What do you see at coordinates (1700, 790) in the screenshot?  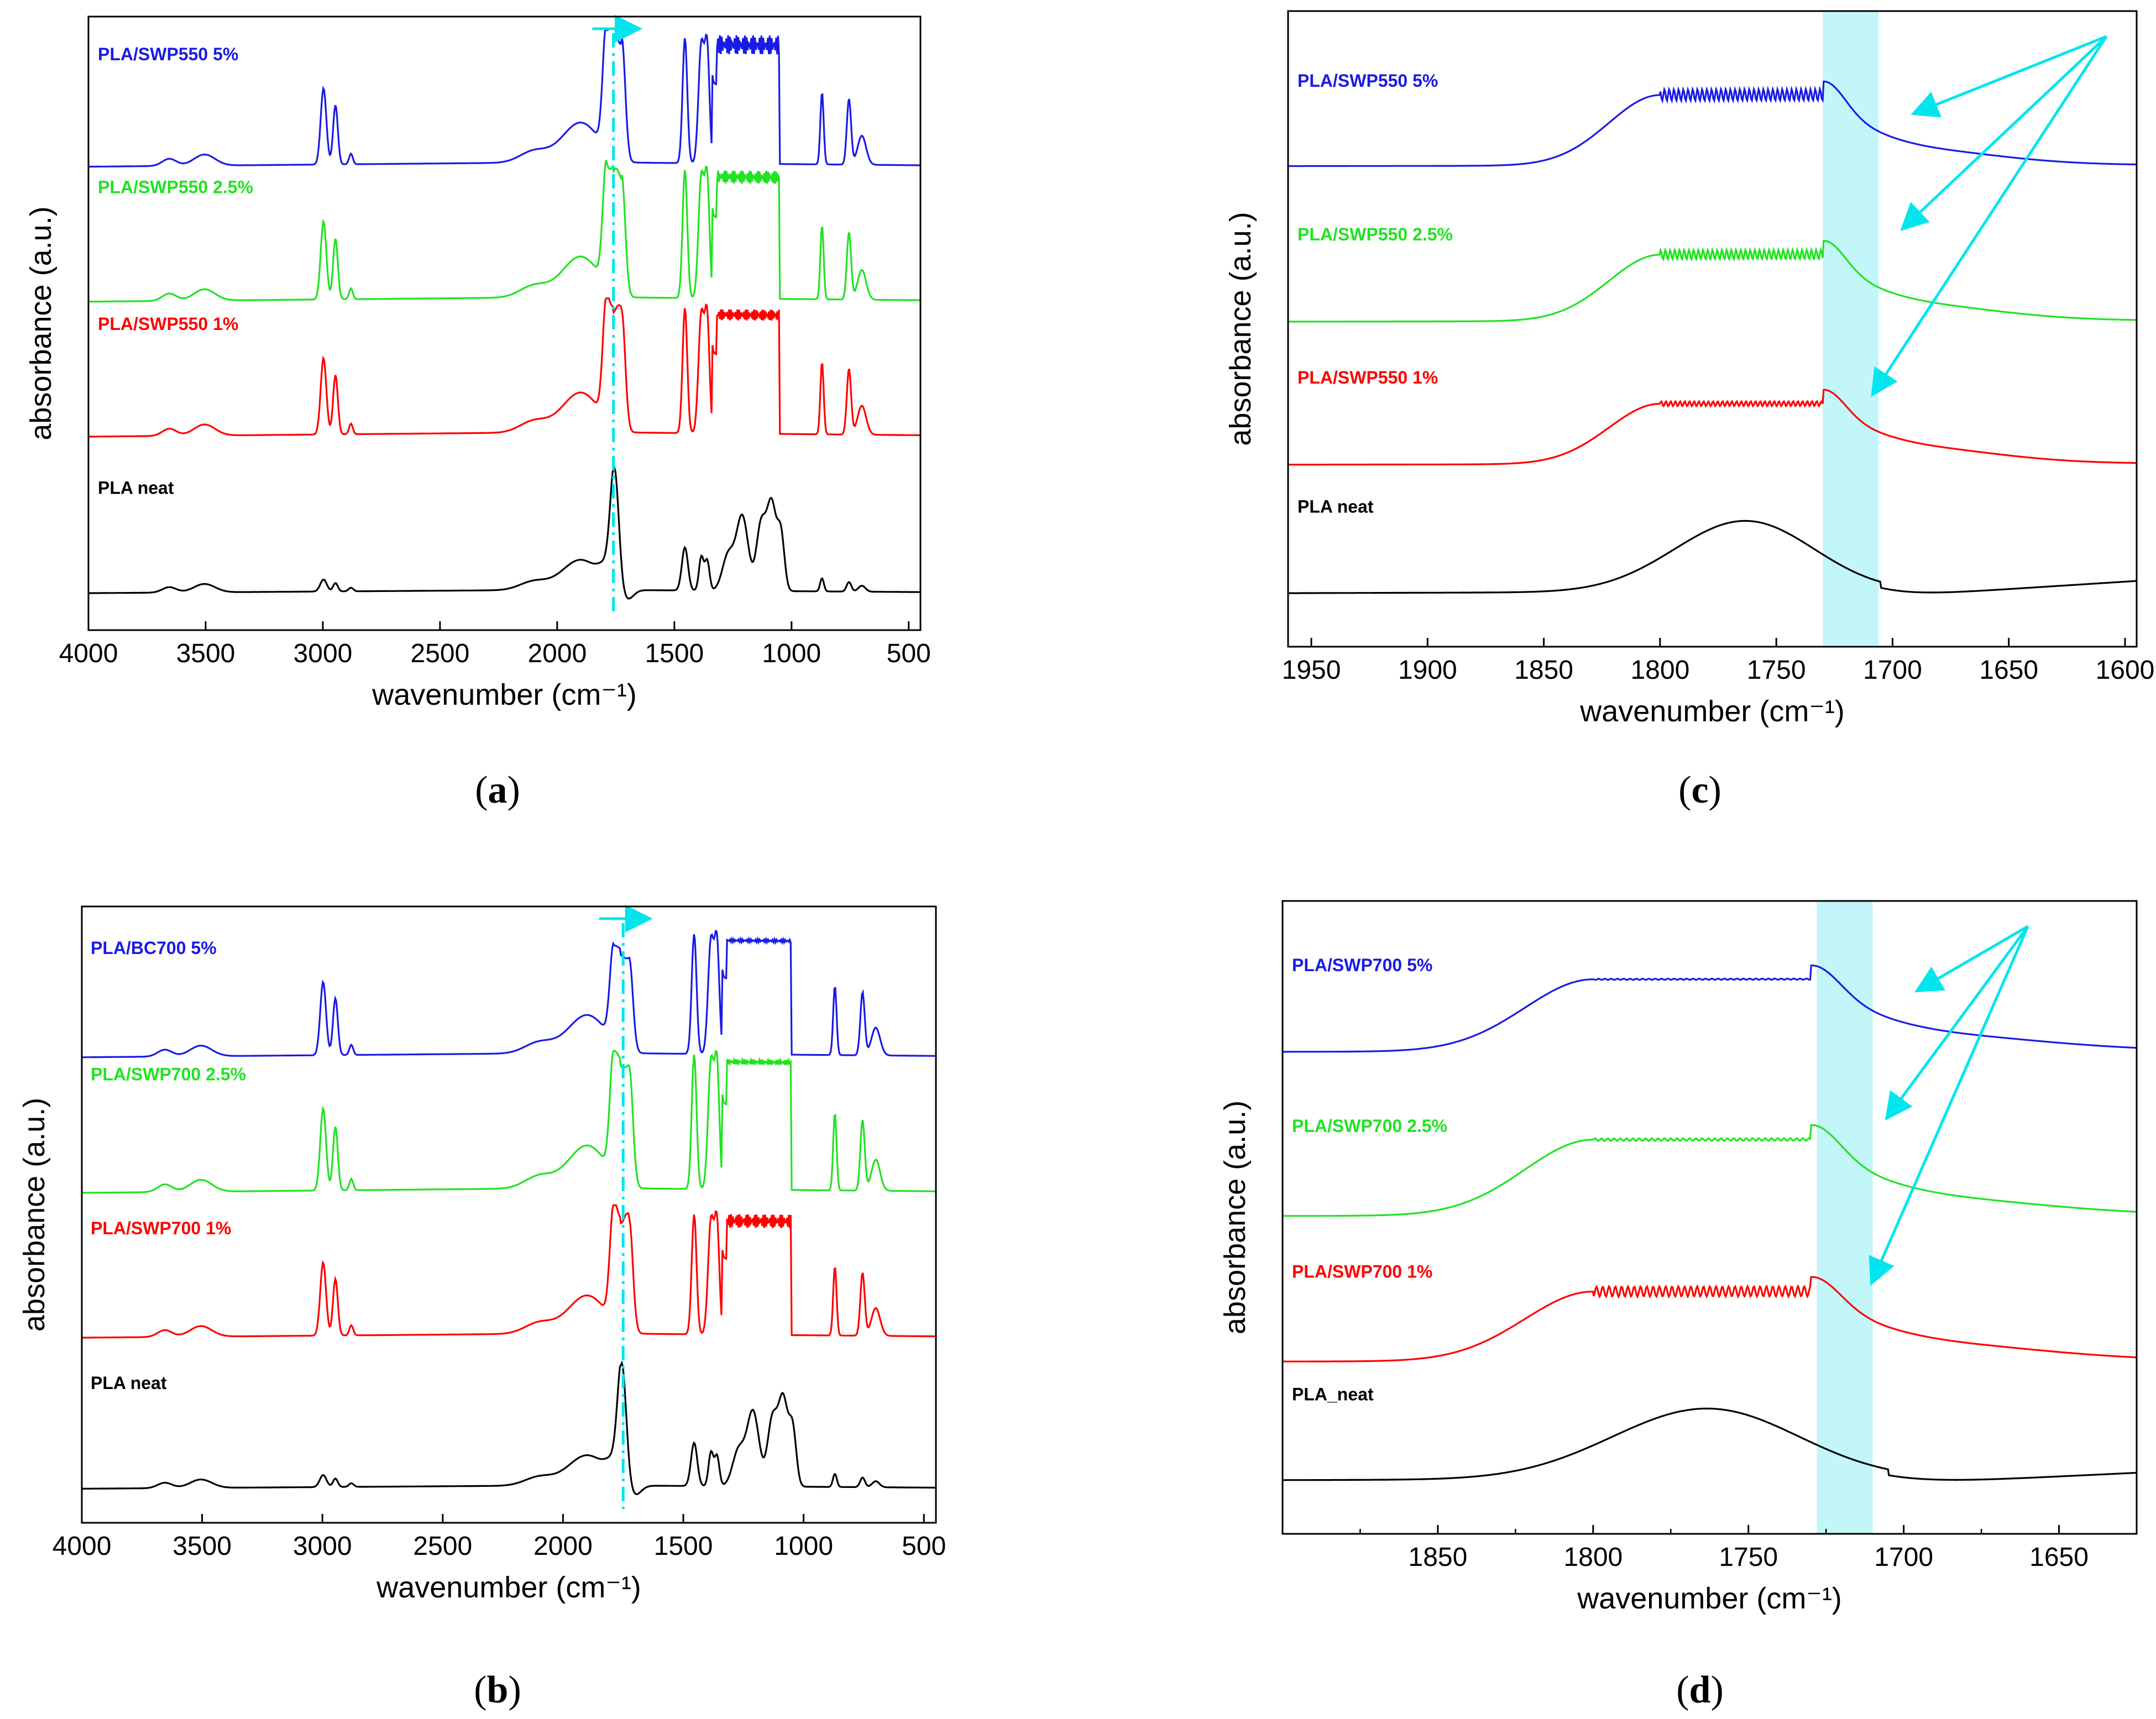 I see `panel-label-c: (c)` at bounding box center [1700, 790].